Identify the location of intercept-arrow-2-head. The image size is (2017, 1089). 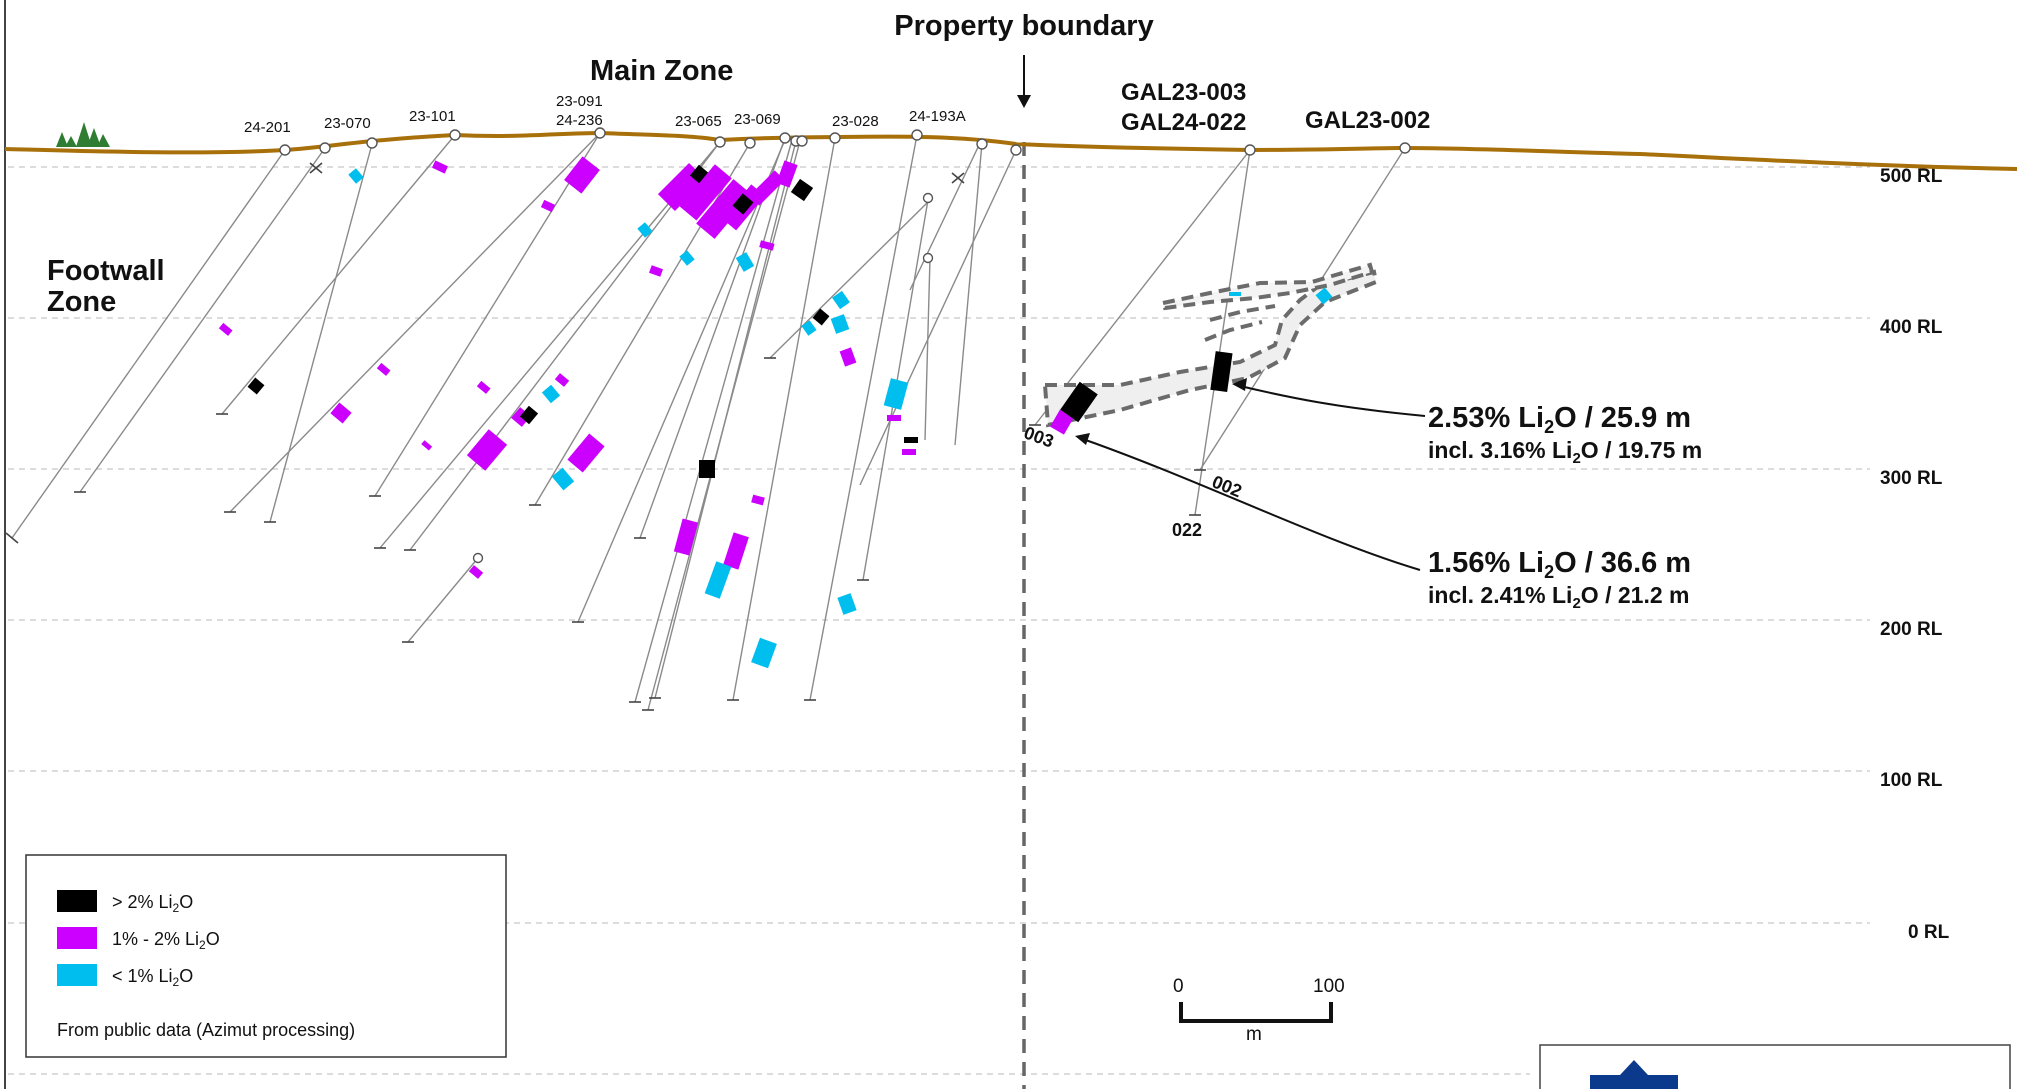
(1082, 439).